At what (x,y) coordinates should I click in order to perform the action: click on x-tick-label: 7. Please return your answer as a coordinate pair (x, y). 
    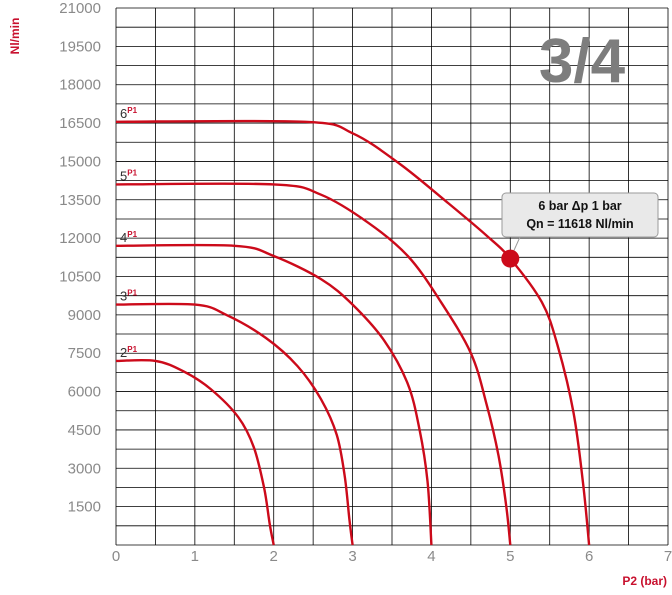
    Looking at the image, I should click on (668, 556).